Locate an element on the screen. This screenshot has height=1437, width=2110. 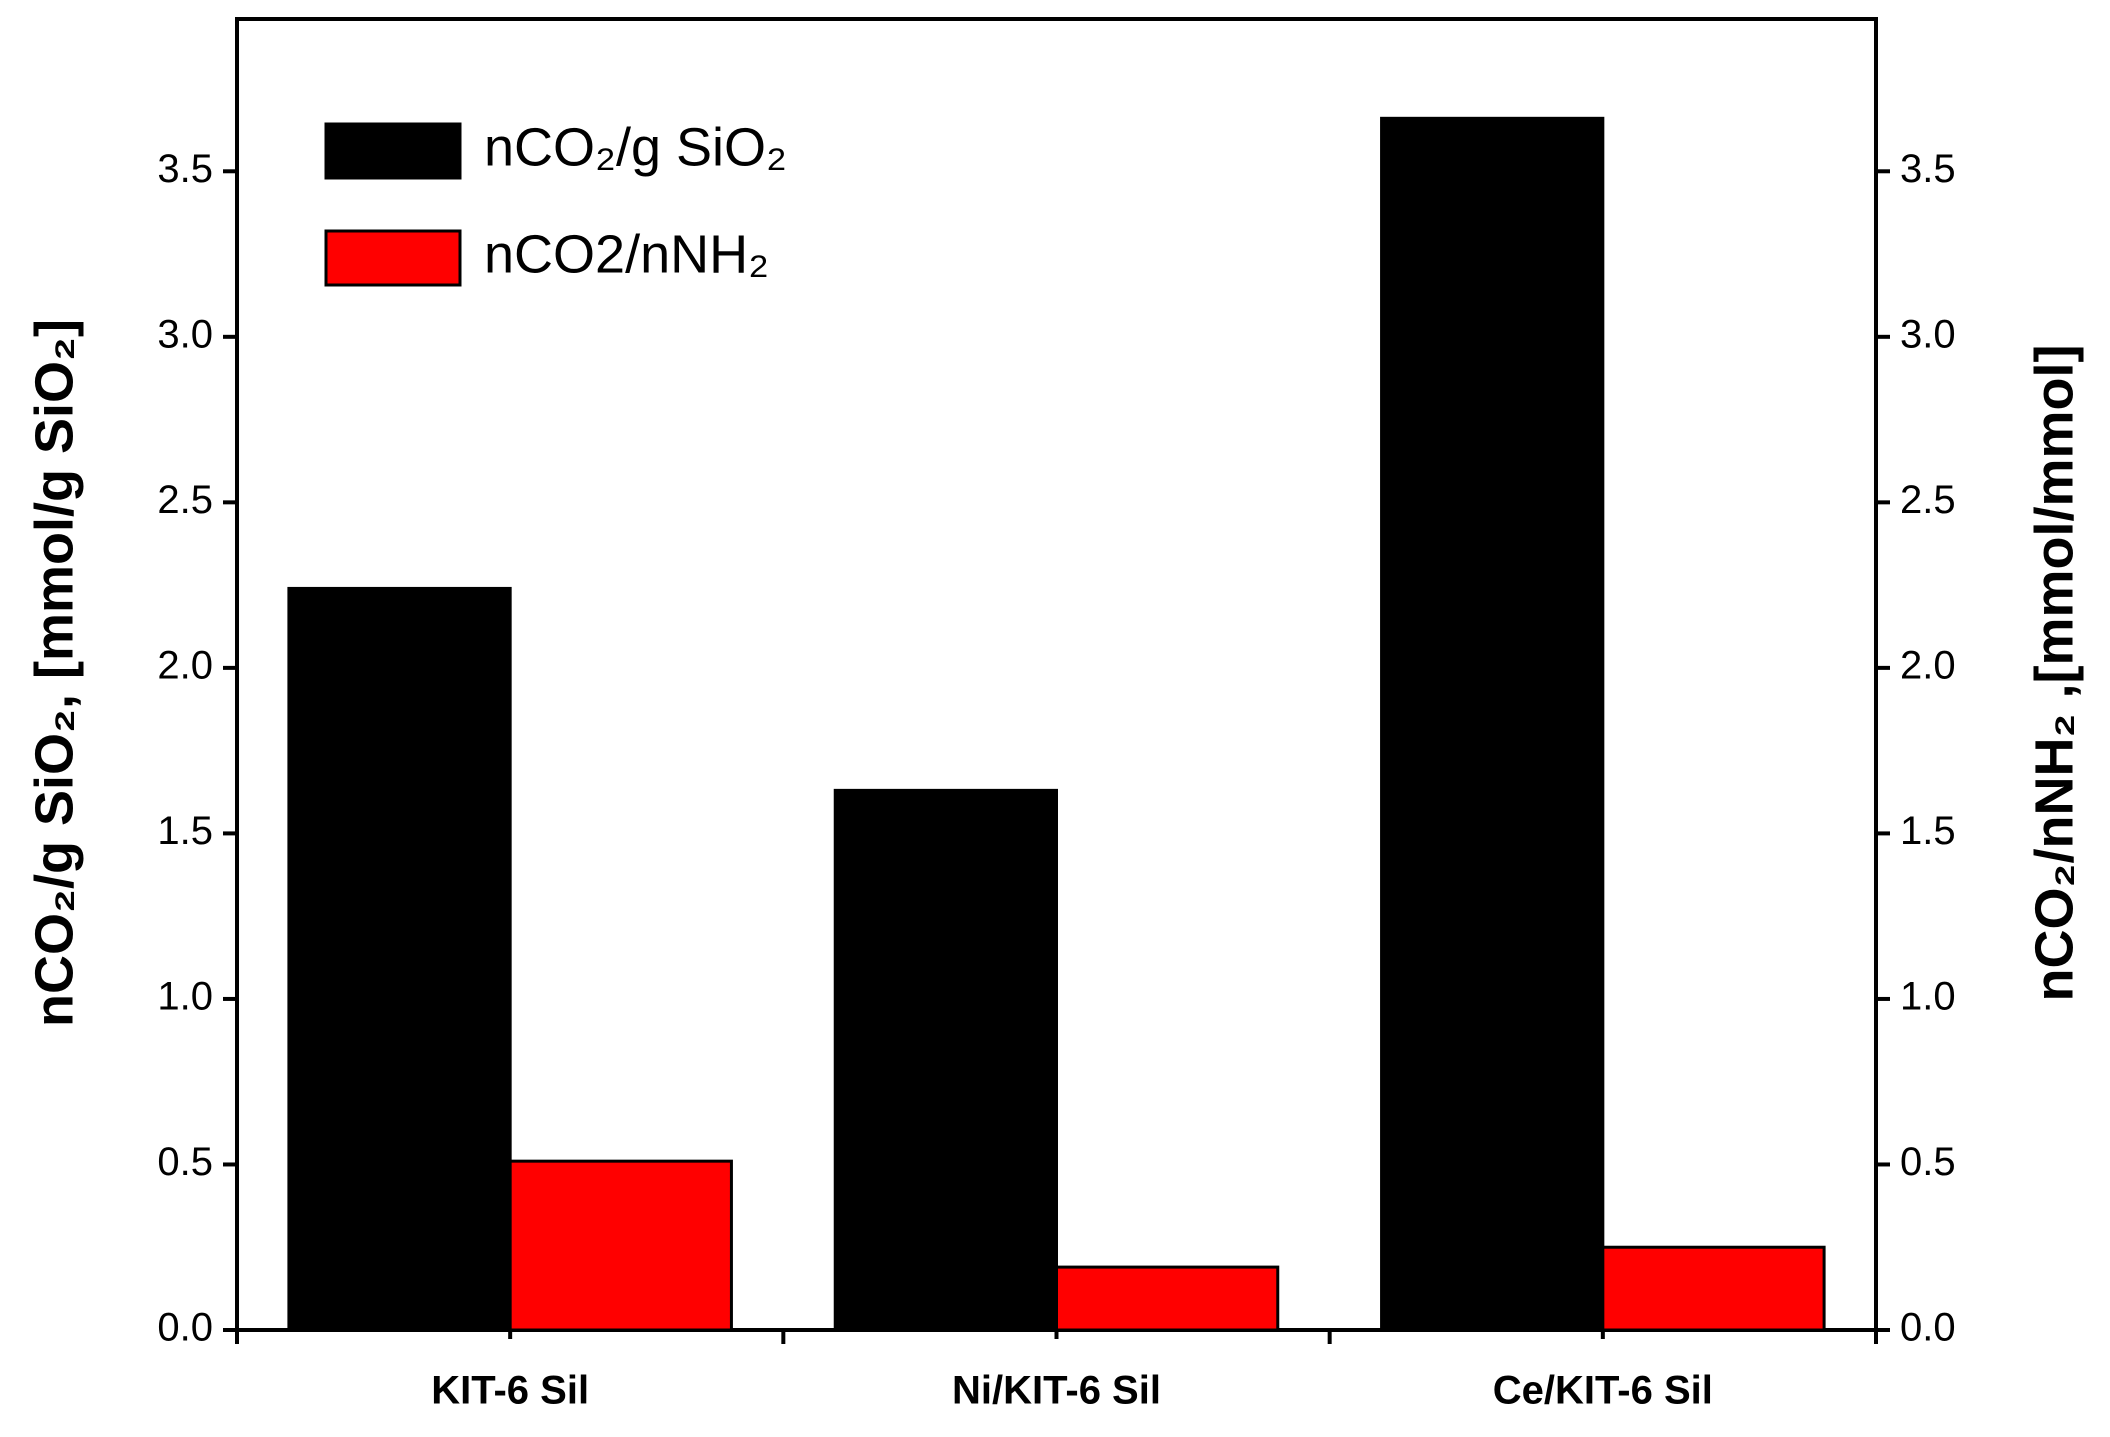
y2-tick-label: 3.5 is located at coordinates (1928, 169).